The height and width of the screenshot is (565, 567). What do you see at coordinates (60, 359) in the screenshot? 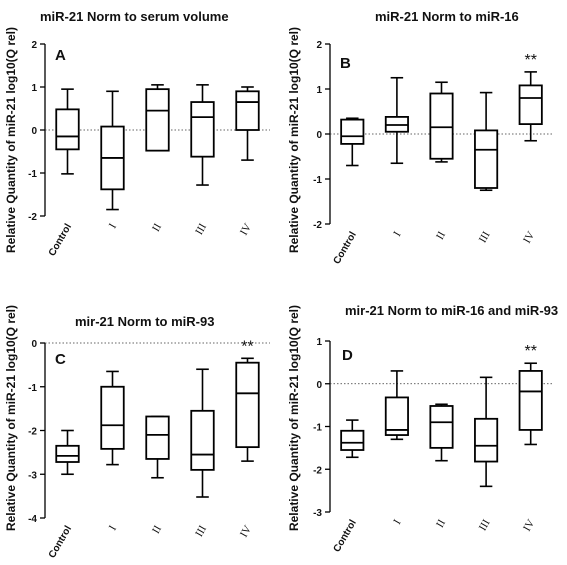
I see `panel-label: C` at bounding box center [60, 359].